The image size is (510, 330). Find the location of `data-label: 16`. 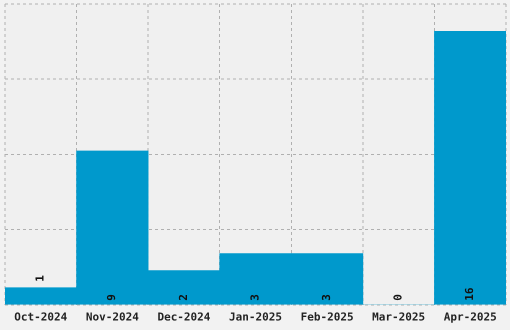

data-label: 16 is located at coordinates (469, 294).